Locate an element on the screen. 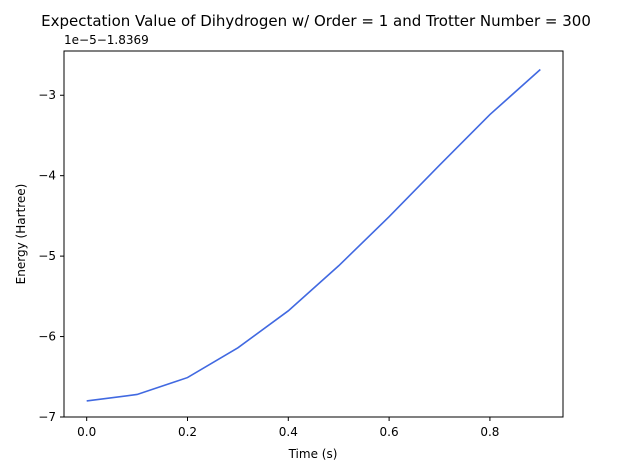 This screenshot has height=470, width=628. x-axis-label: Time (s) is located at coordinates (313, 454).